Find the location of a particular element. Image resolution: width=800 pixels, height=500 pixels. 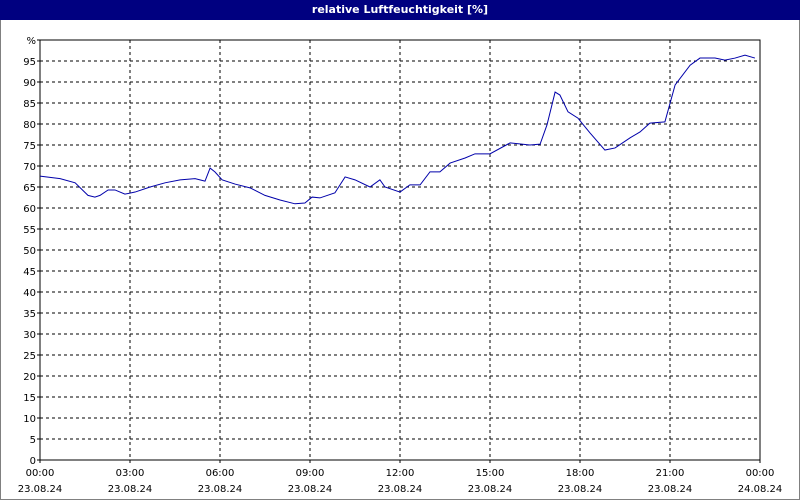

x-tick-label: 03:00 is located at coordinates (130, 473).